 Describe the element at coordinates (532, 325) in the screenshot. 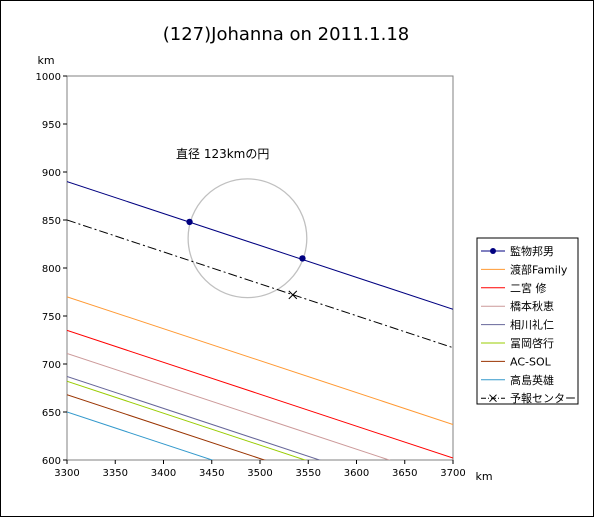

I see `legend-label-4: 相川礼仁` at that location.